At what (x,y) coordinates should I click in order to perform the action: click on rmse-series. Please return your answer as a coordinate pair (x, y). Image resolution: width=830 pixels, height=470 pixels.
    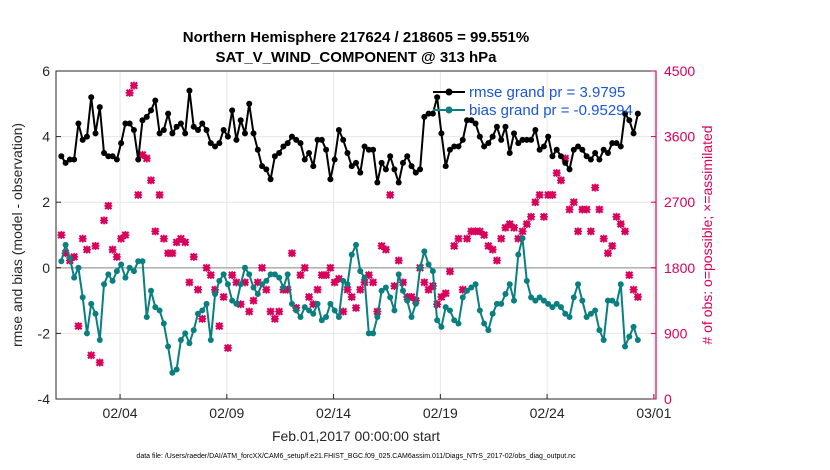
    Looking at the image, I should click on (349, 136).